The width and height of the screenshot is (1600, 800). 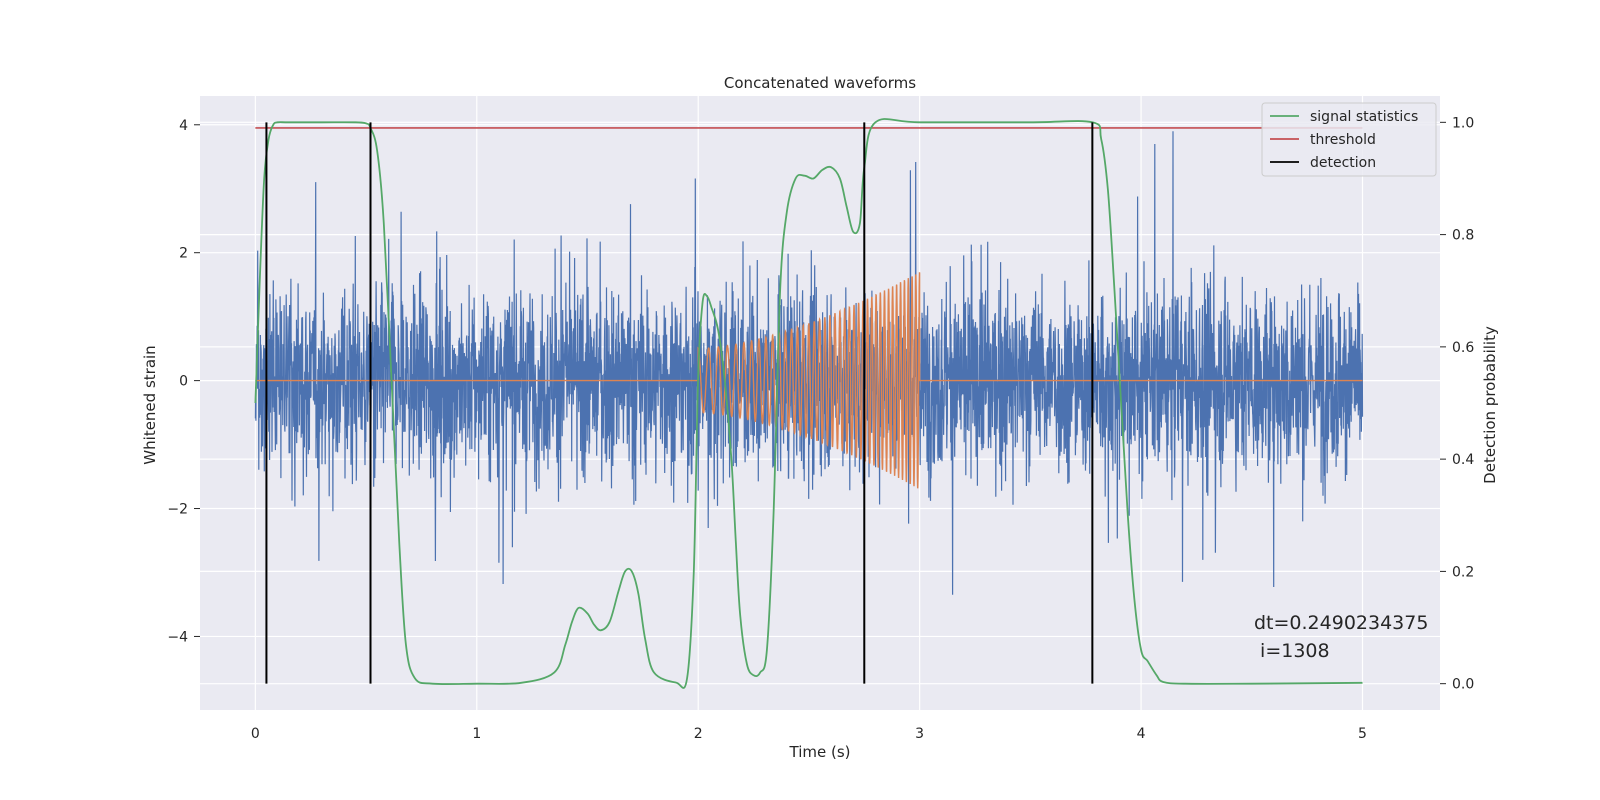 What do you see at coordinates (1292, 651) in the screenshot?
I see `annotation-line: i=1308` at bounding box center [1292, 651].